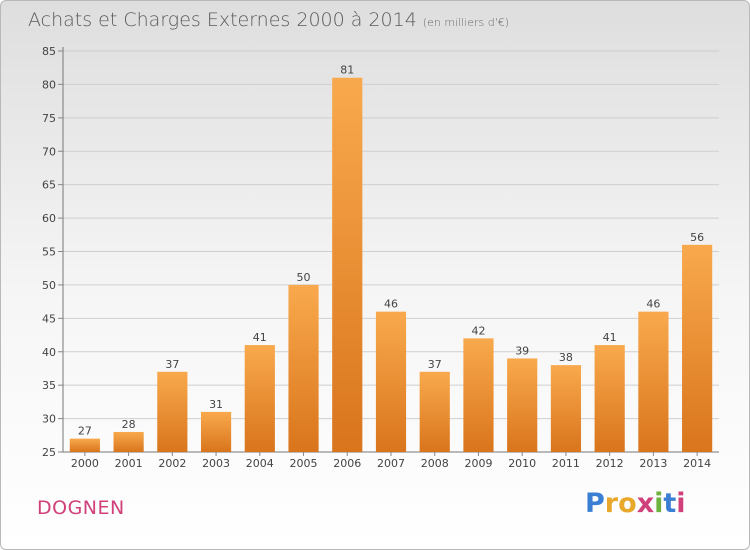  Describe the element at coordinates (172, 463) in the screenshot. I see `x-tick-label: 2002` at that location.